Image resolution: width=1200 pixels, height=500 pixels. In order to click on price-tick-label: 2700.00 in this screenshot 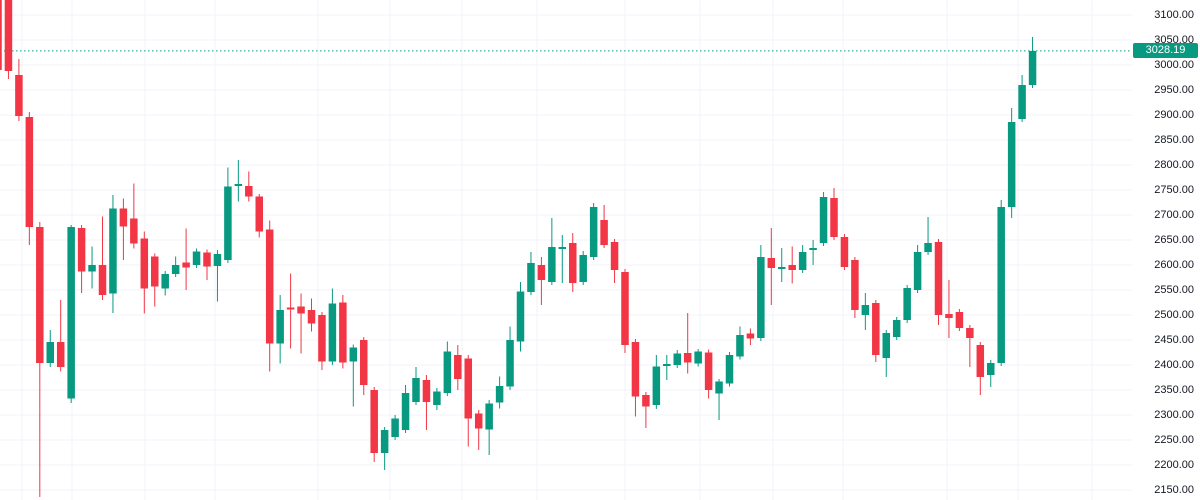, I will do `click(1174, 214)`.